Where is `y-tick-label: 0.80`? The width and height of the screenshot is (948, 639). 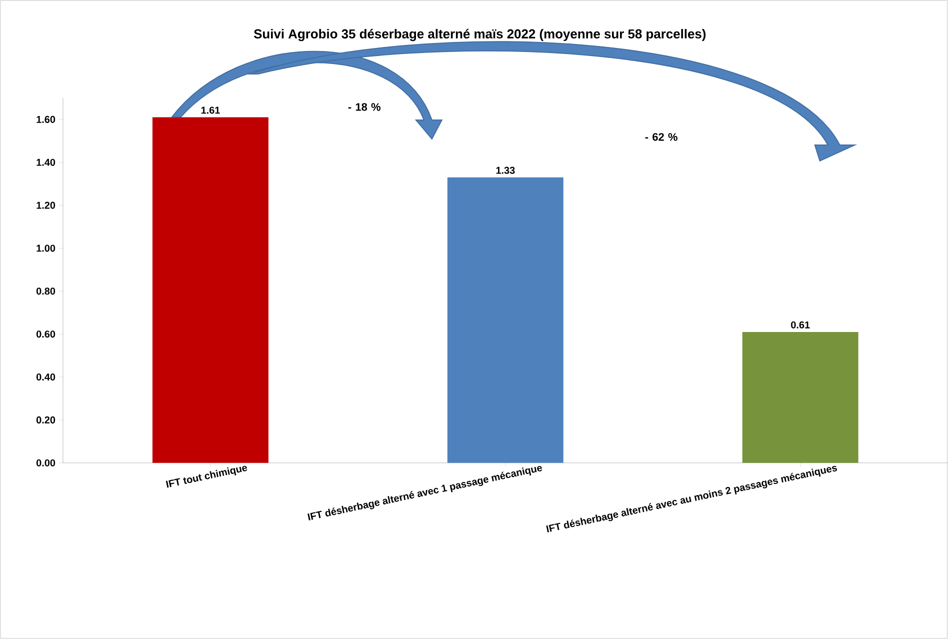
y-tick-label: 0.80 is located at coordinates (46, 291).